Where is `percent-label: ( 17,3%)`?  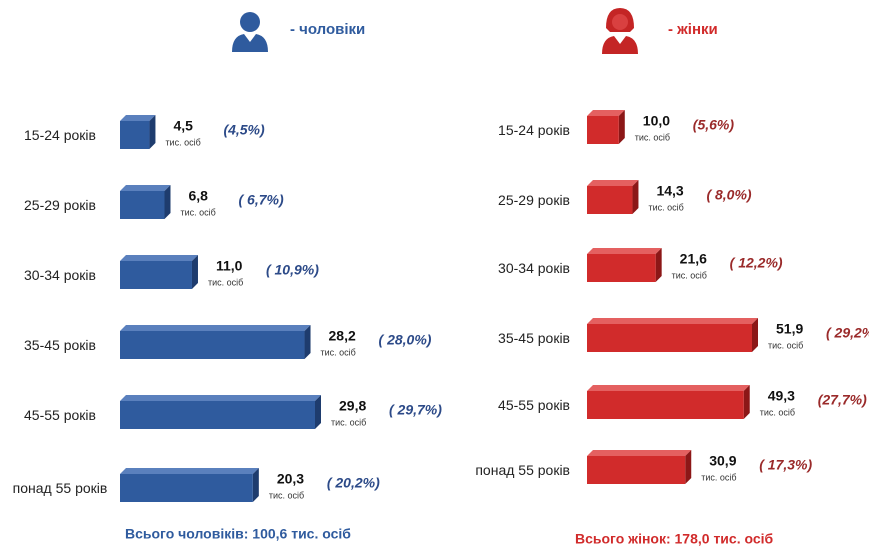 percent-label: ( 17,3%) is located at coordinates (785, 465).